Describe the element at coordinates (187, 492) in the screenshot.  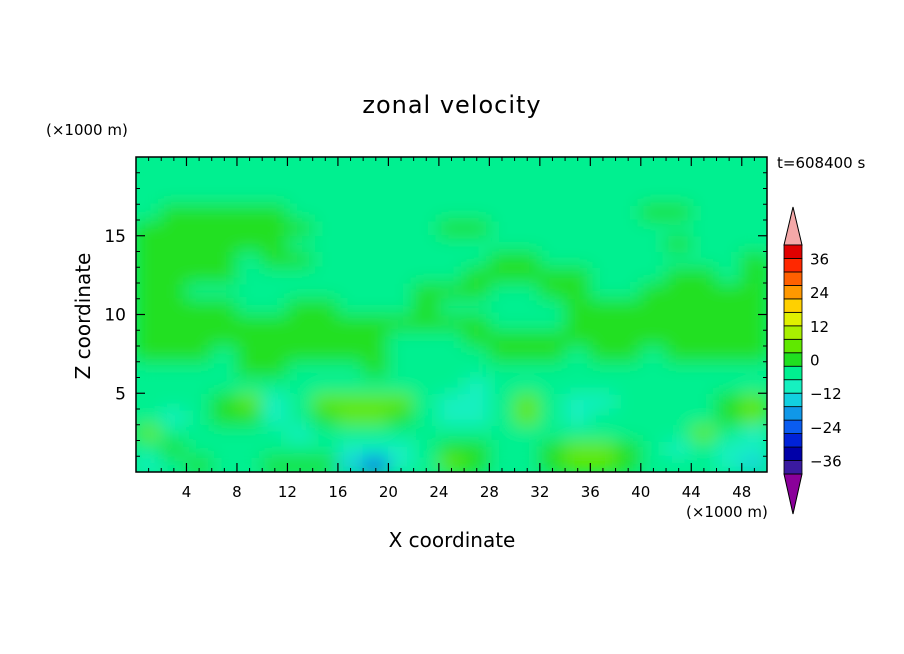
I see `x-tick-label: 4` at that location.